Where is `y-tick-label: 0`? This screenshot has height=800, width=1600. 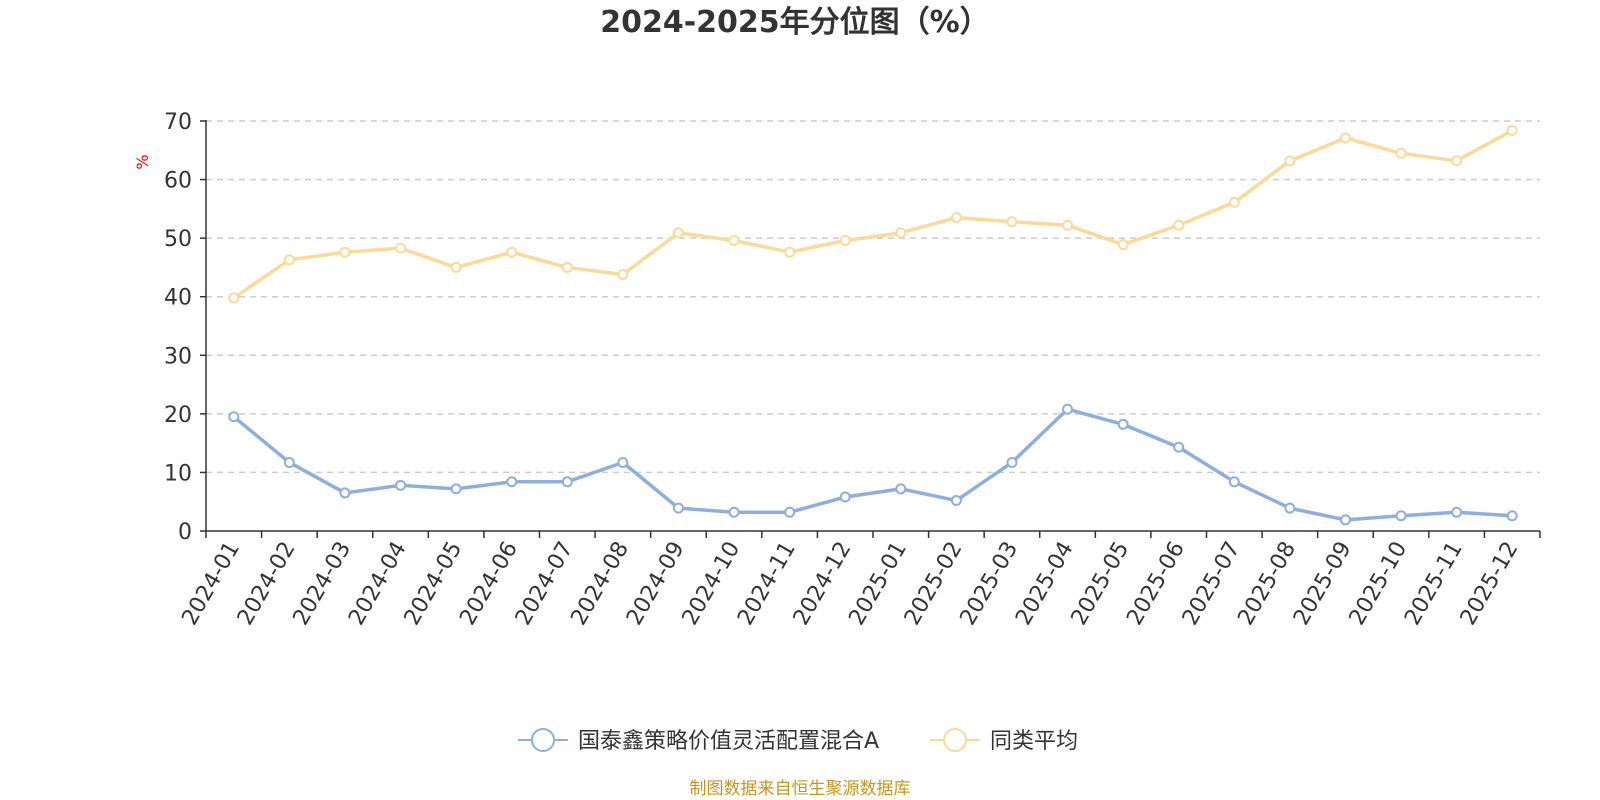 y-tick-label: 0 is located at coordinates (185, 532).